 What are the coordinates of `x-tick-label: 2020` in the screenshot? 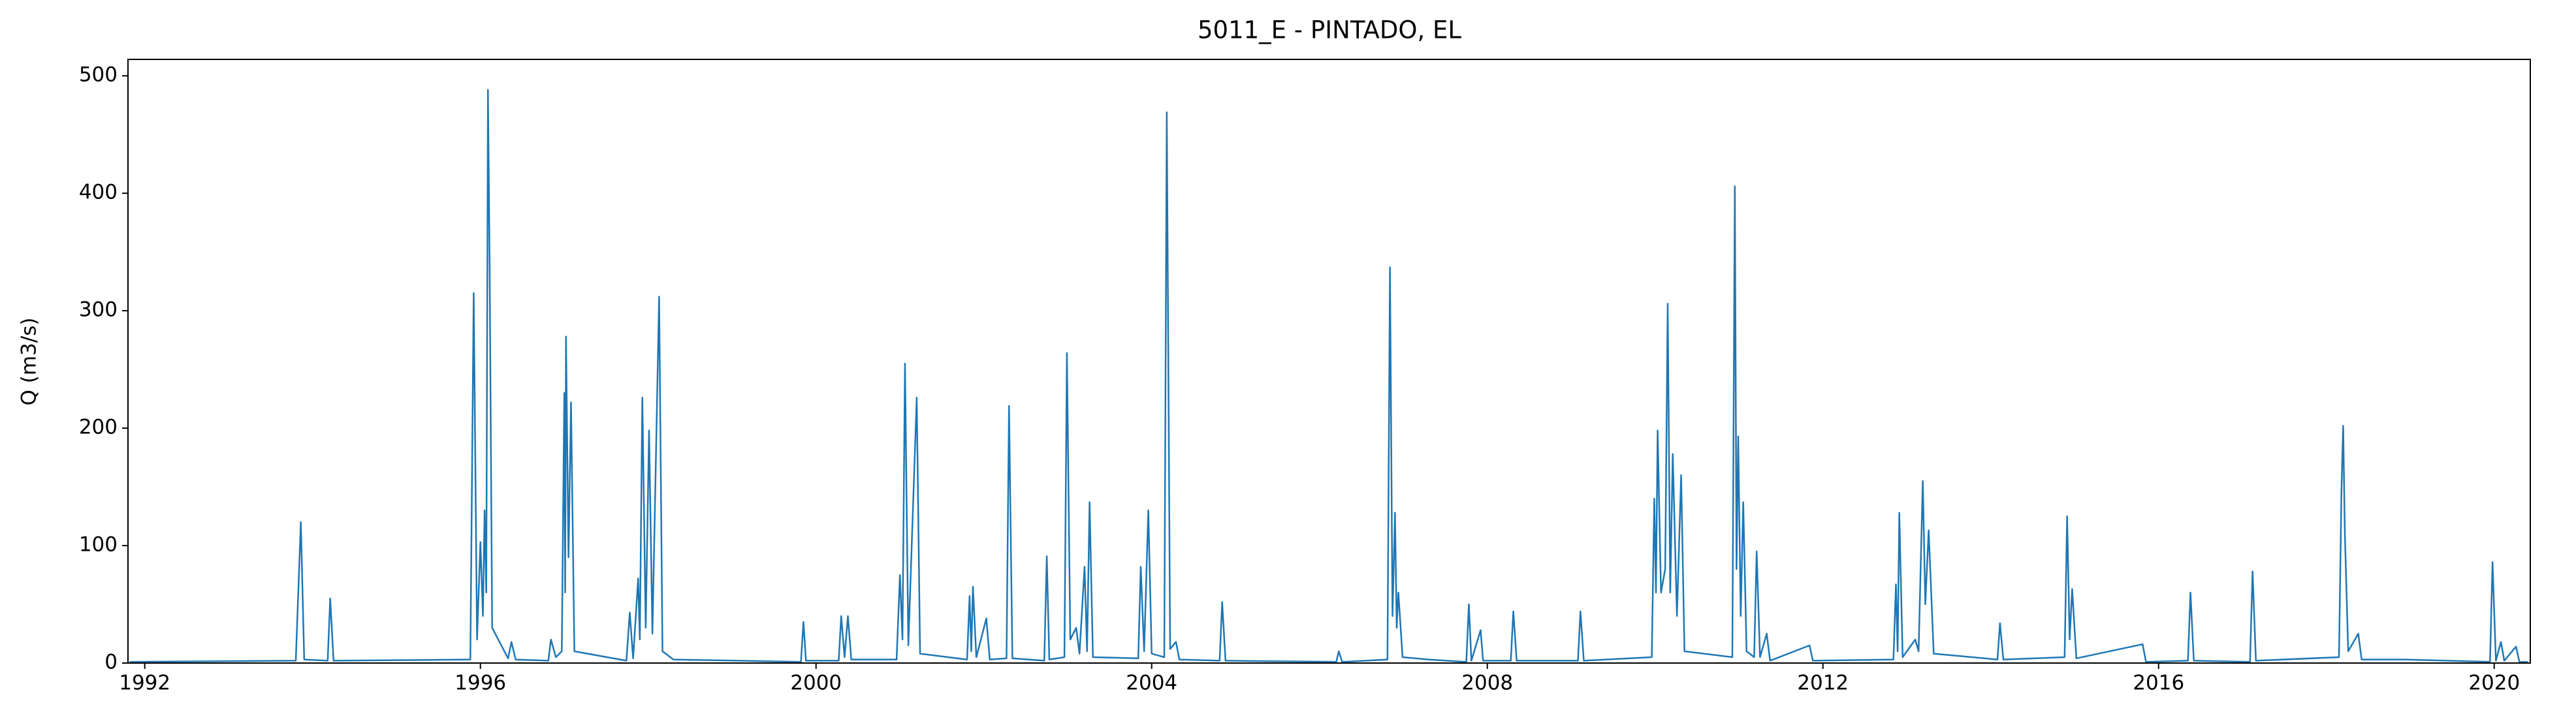 It's located at (2494, 683).